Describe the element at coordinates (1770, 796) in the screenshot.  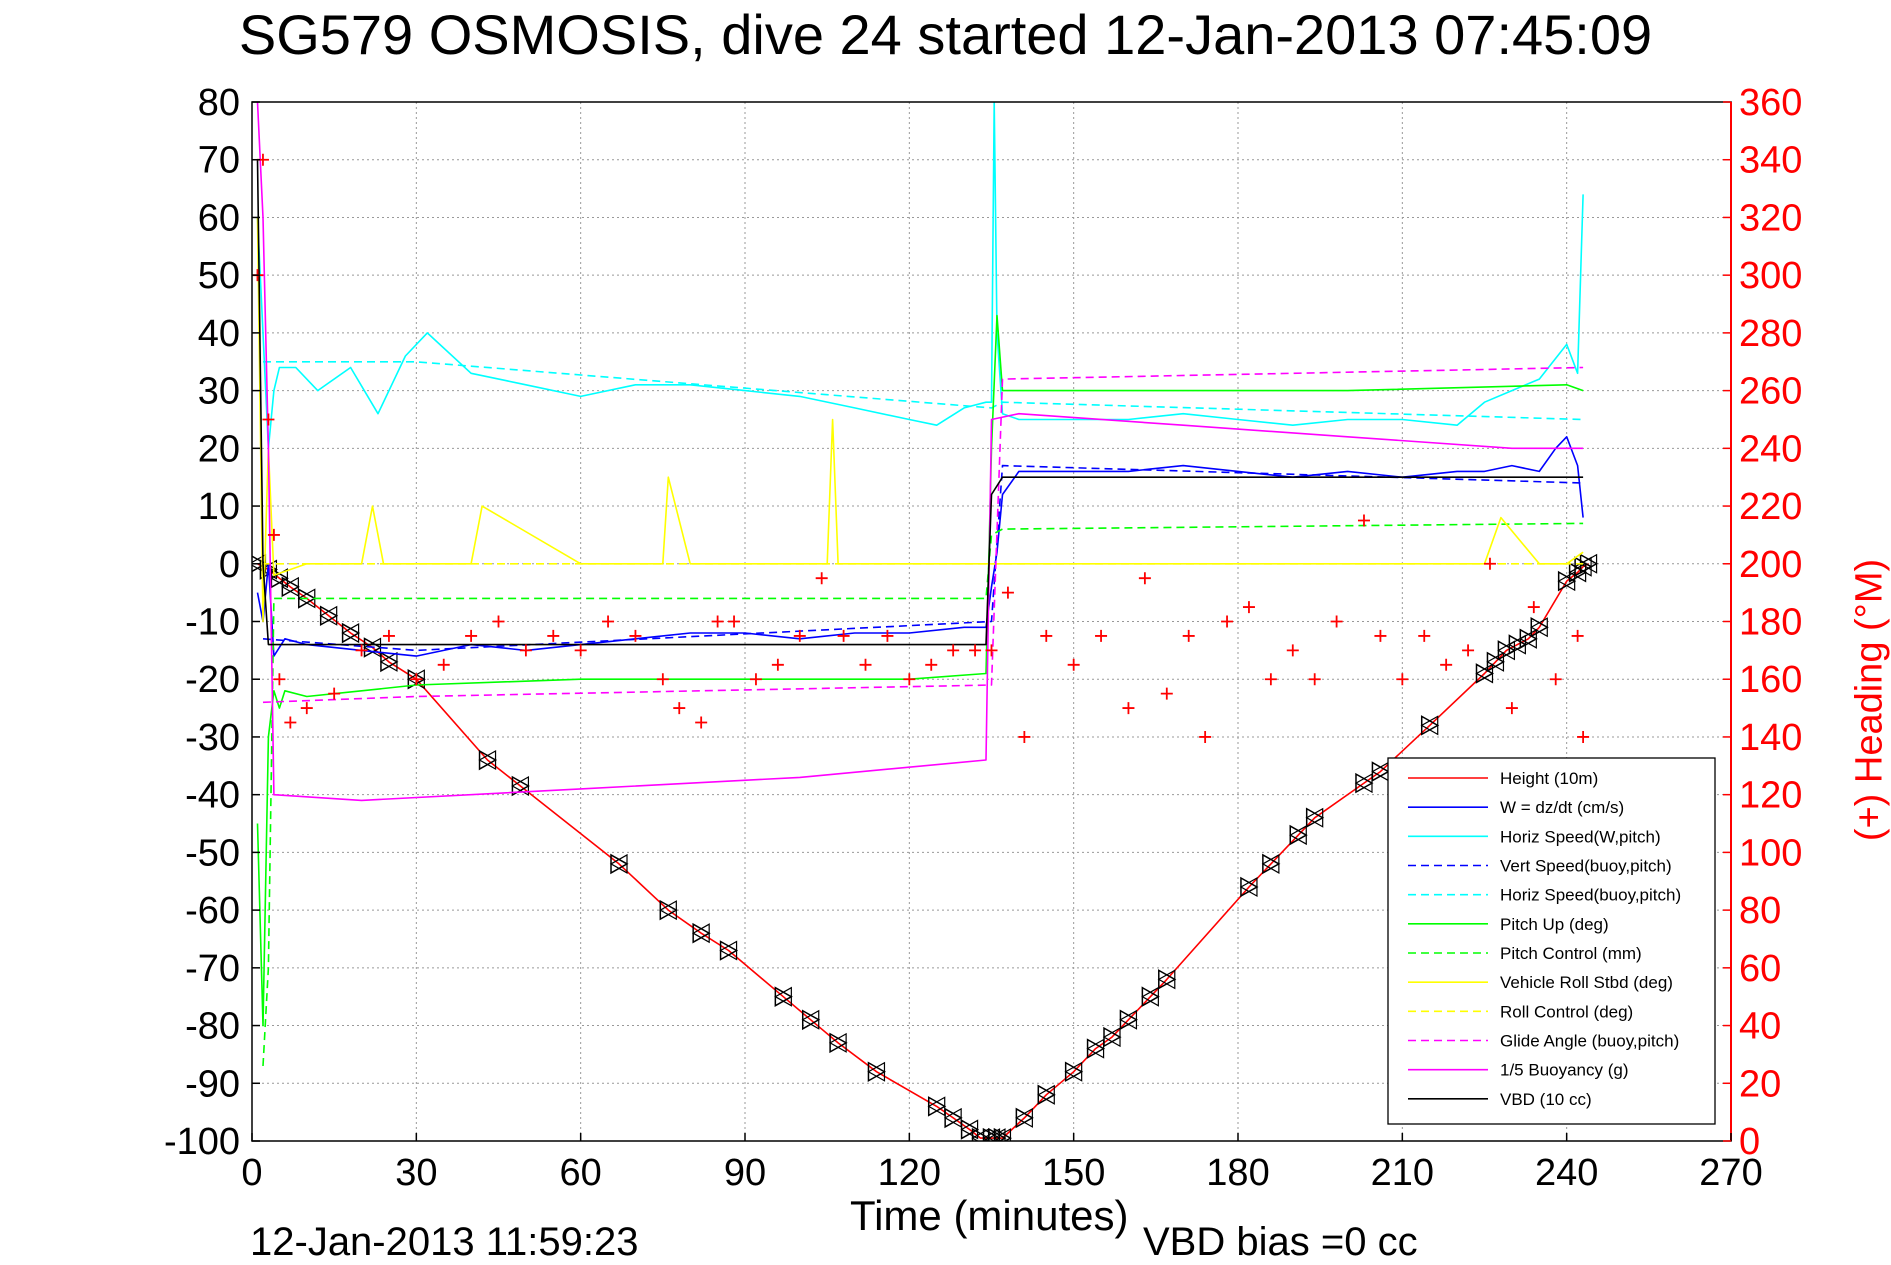
I see `y-tick-label-right: 120` at that location.